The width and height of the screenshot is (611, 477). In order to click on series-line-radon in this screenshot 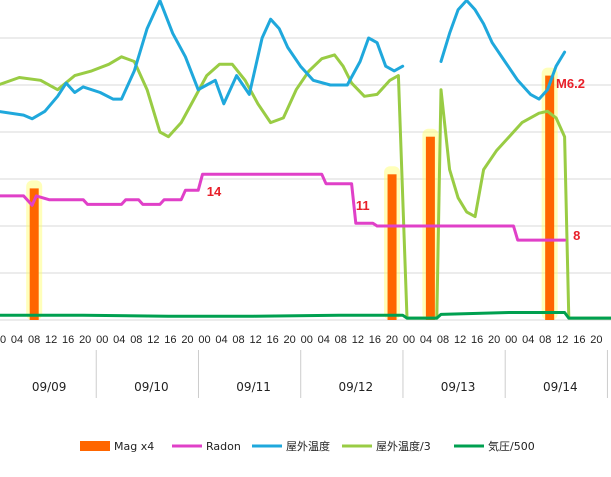, I will do `click(283, 207)`.